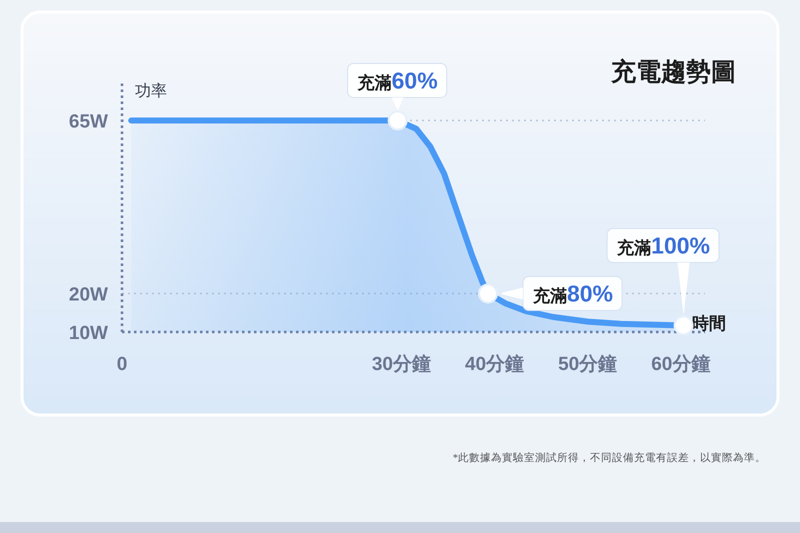  I want to click on y-tick-label: 20W, so click(88, 295).